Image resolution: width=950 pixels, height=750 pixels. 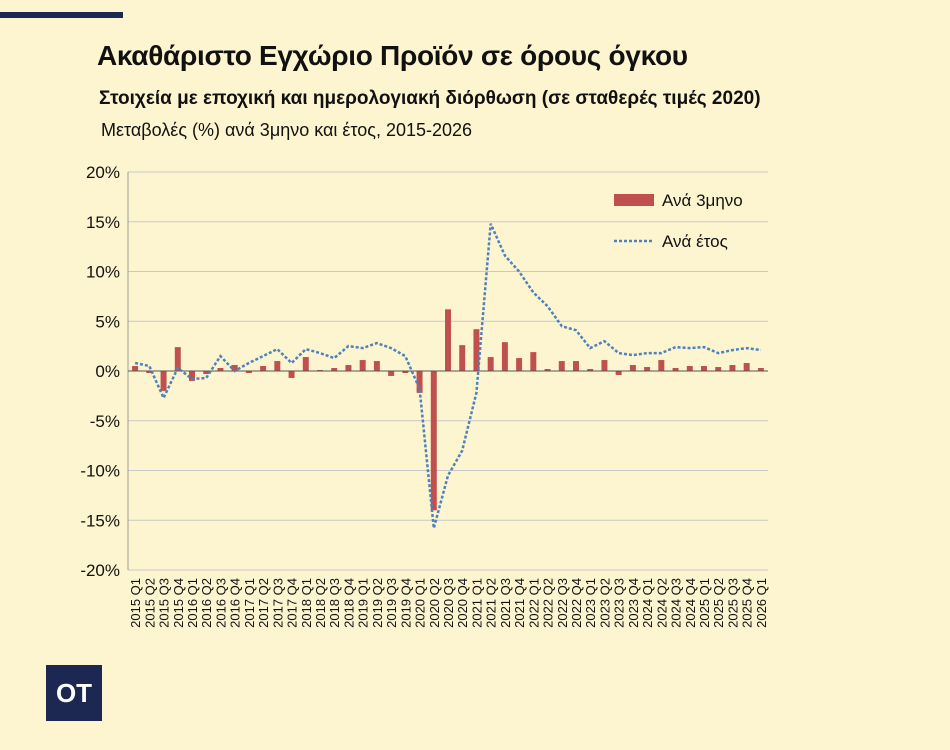 I want to click on x-tick-label: 2019 Q4, so click(x=405, y=603).